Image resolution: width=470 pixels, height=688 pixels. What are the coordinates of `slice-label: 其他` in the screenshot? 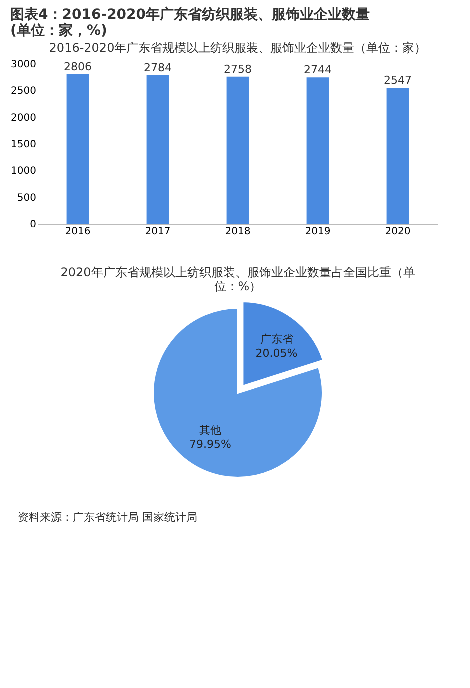 It's located at (210, 430).